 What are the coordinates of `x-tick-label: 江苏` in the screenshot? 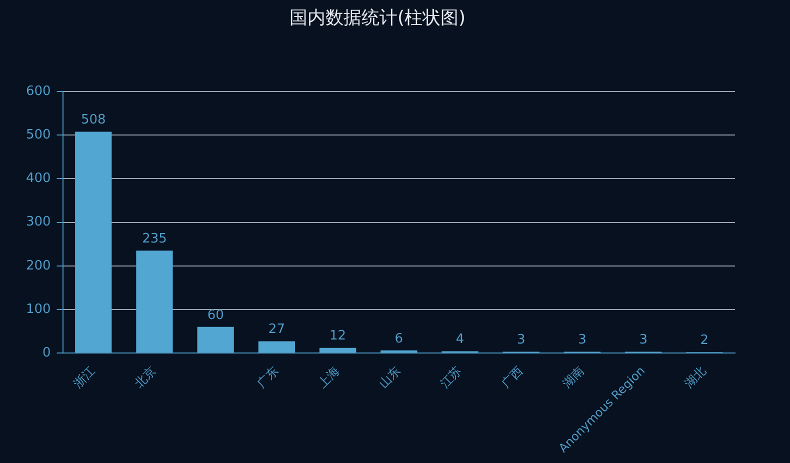 It's located at (450, 377).